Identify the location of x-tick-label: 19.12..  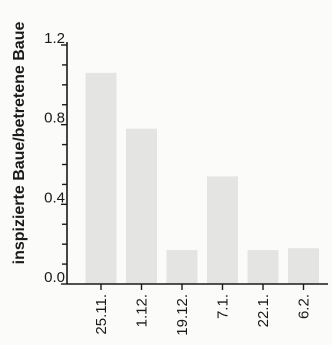
(182, 315).